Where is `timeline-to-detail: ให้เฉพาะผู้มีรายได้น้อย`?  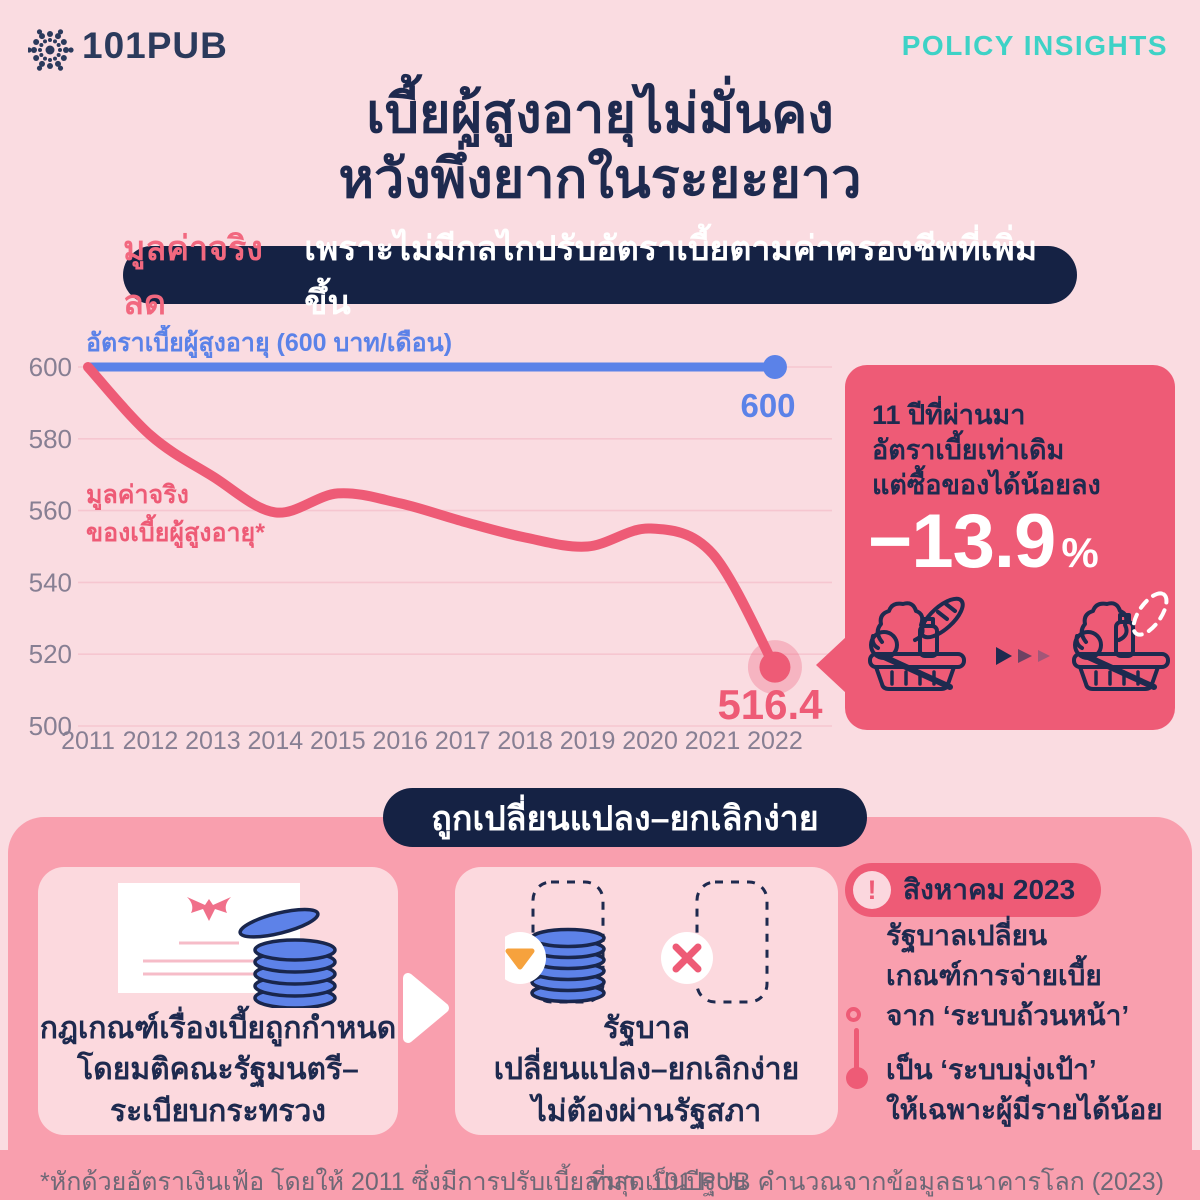 timeline-to-detail: ให้เฉพาะผู้มีรายได้น้อย is located at coordinates (1024, 1109).